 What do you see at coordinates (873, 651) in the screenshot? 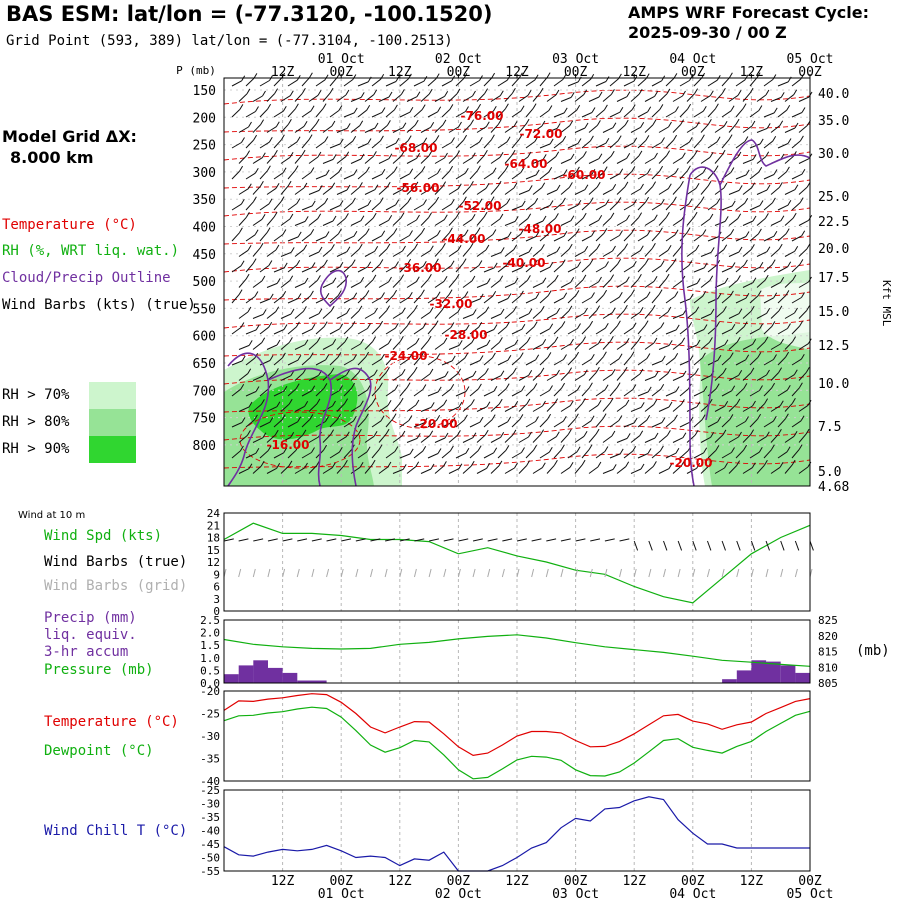
I see `pressure-unit-label: (mb)` at bounding box center [873, 651].